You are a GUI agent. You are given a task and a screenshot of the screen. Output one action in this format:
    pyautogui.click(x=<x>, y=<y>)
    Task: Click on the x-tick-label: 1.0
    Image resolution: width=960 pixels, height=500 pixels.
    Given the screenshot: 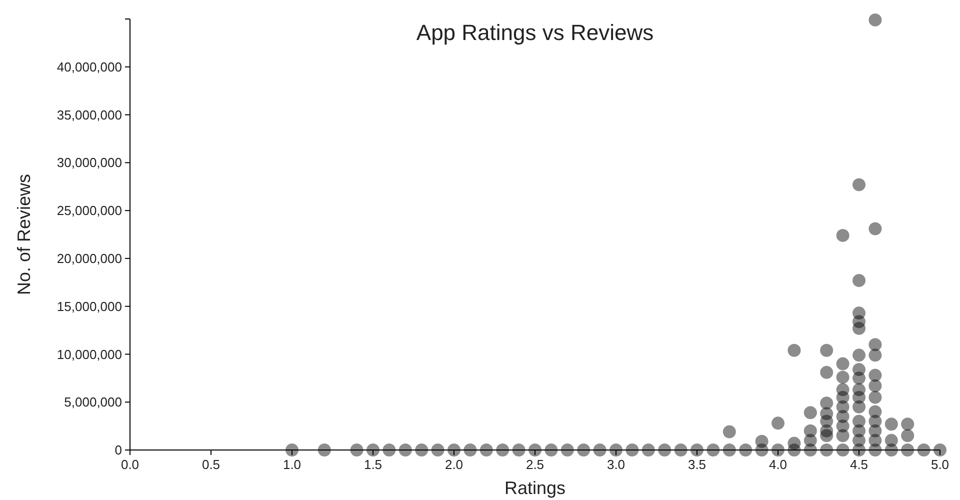 What is the action you would take?
    pyautogui.click(x=292, y=464)
    